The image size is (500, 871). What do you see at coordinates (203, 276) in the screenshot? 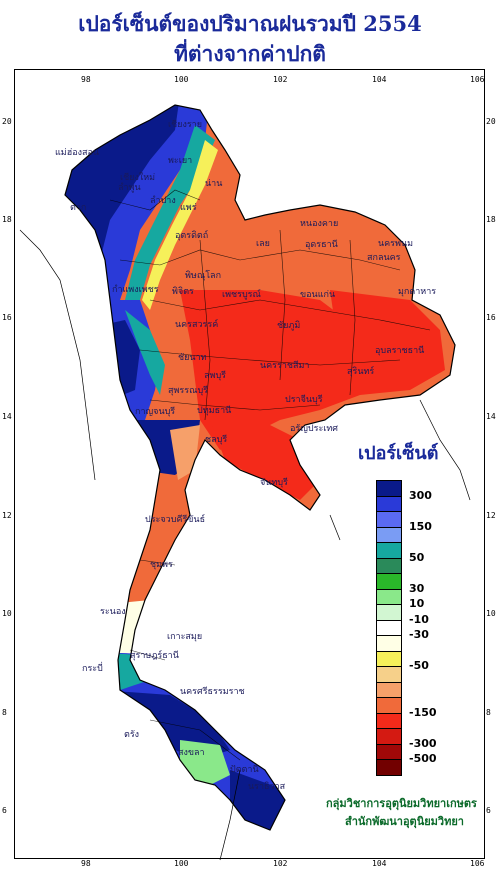
I see `province-label: พิษณุโลก` at bounding box center [203, 276].